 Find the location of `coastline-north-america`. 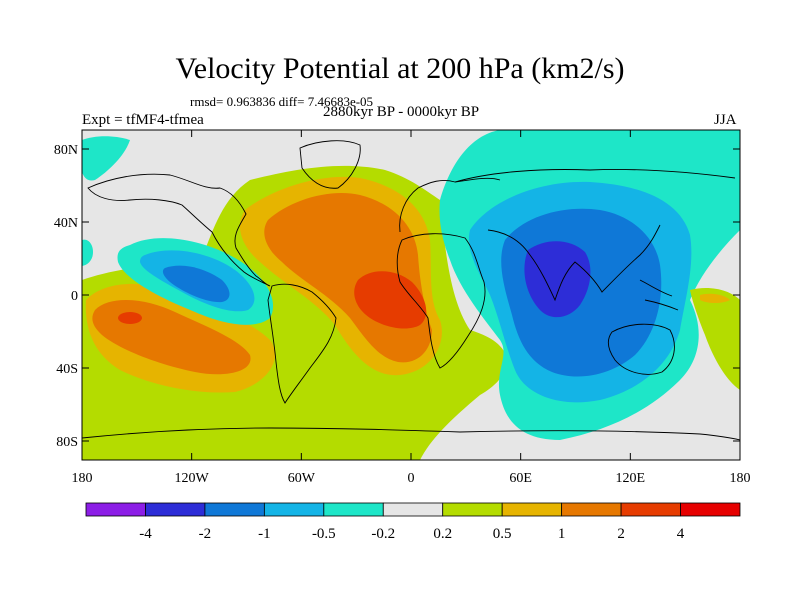

coastline-north-america is located at coordinates (179, 230).